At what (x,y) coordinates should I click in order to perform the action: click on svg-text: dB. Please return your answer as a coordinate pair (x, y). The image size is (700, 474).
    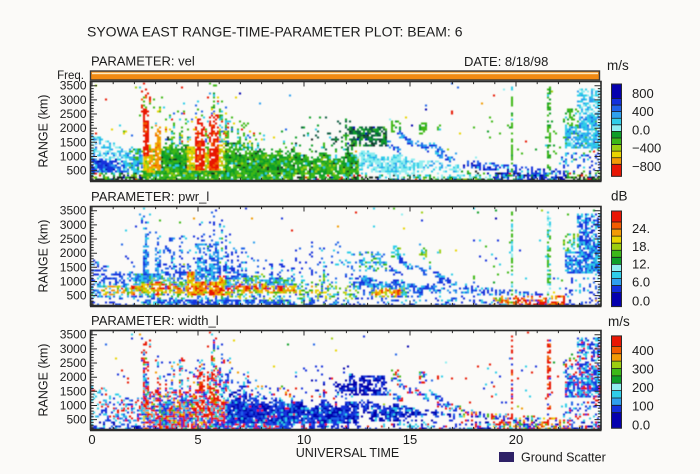
    Looking at the image, I should click on (619, 196).